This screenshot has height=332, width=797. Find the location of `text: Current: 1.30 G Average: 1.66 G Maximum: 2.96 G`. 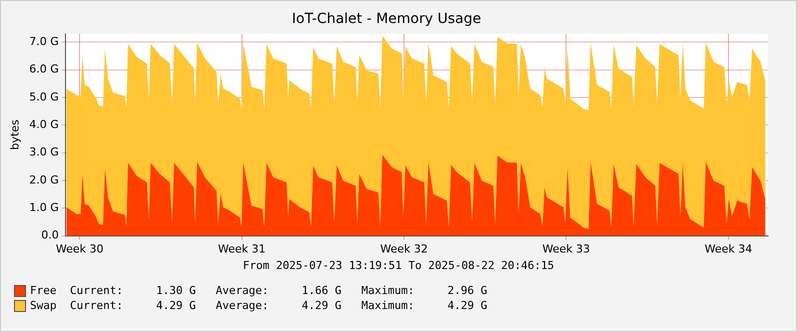

text: Current: 1.30 G Average: 1.66 G Maximum: 2.96 G is located at coordinates (279, 290).